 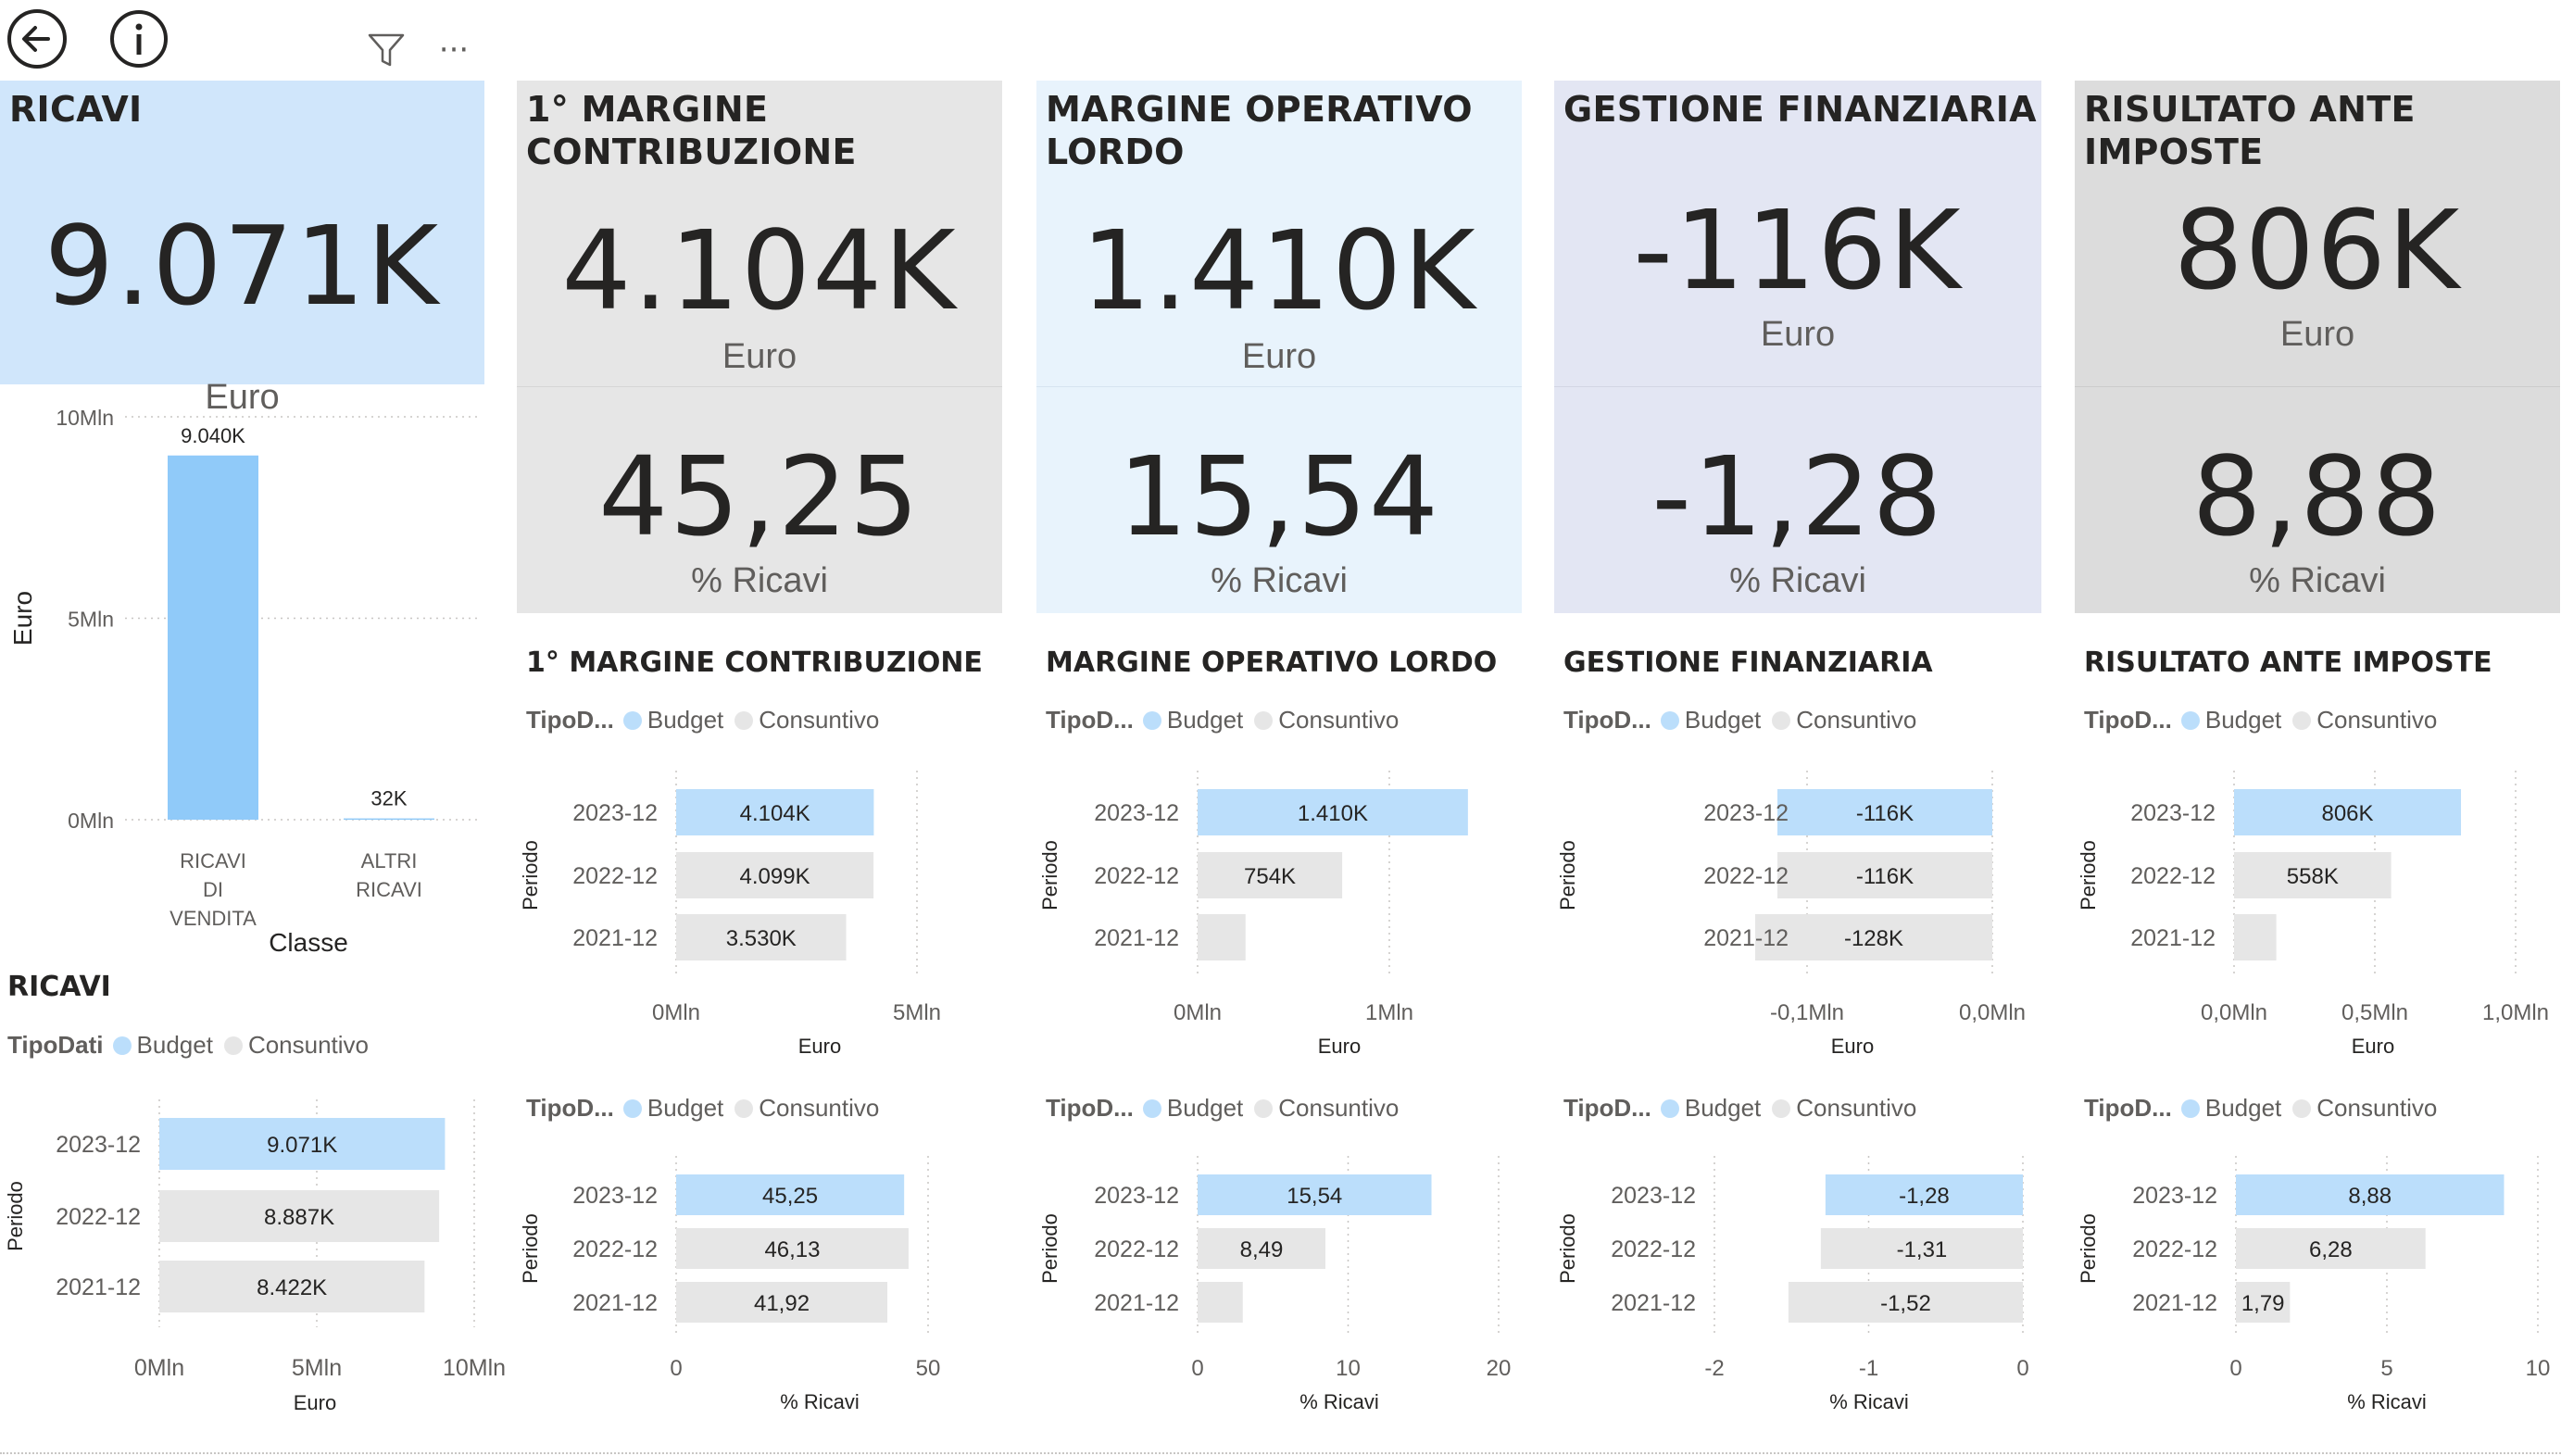 I want to click on legend: TipoDati Budget Consuntivo, so click(x=193, y=1045).